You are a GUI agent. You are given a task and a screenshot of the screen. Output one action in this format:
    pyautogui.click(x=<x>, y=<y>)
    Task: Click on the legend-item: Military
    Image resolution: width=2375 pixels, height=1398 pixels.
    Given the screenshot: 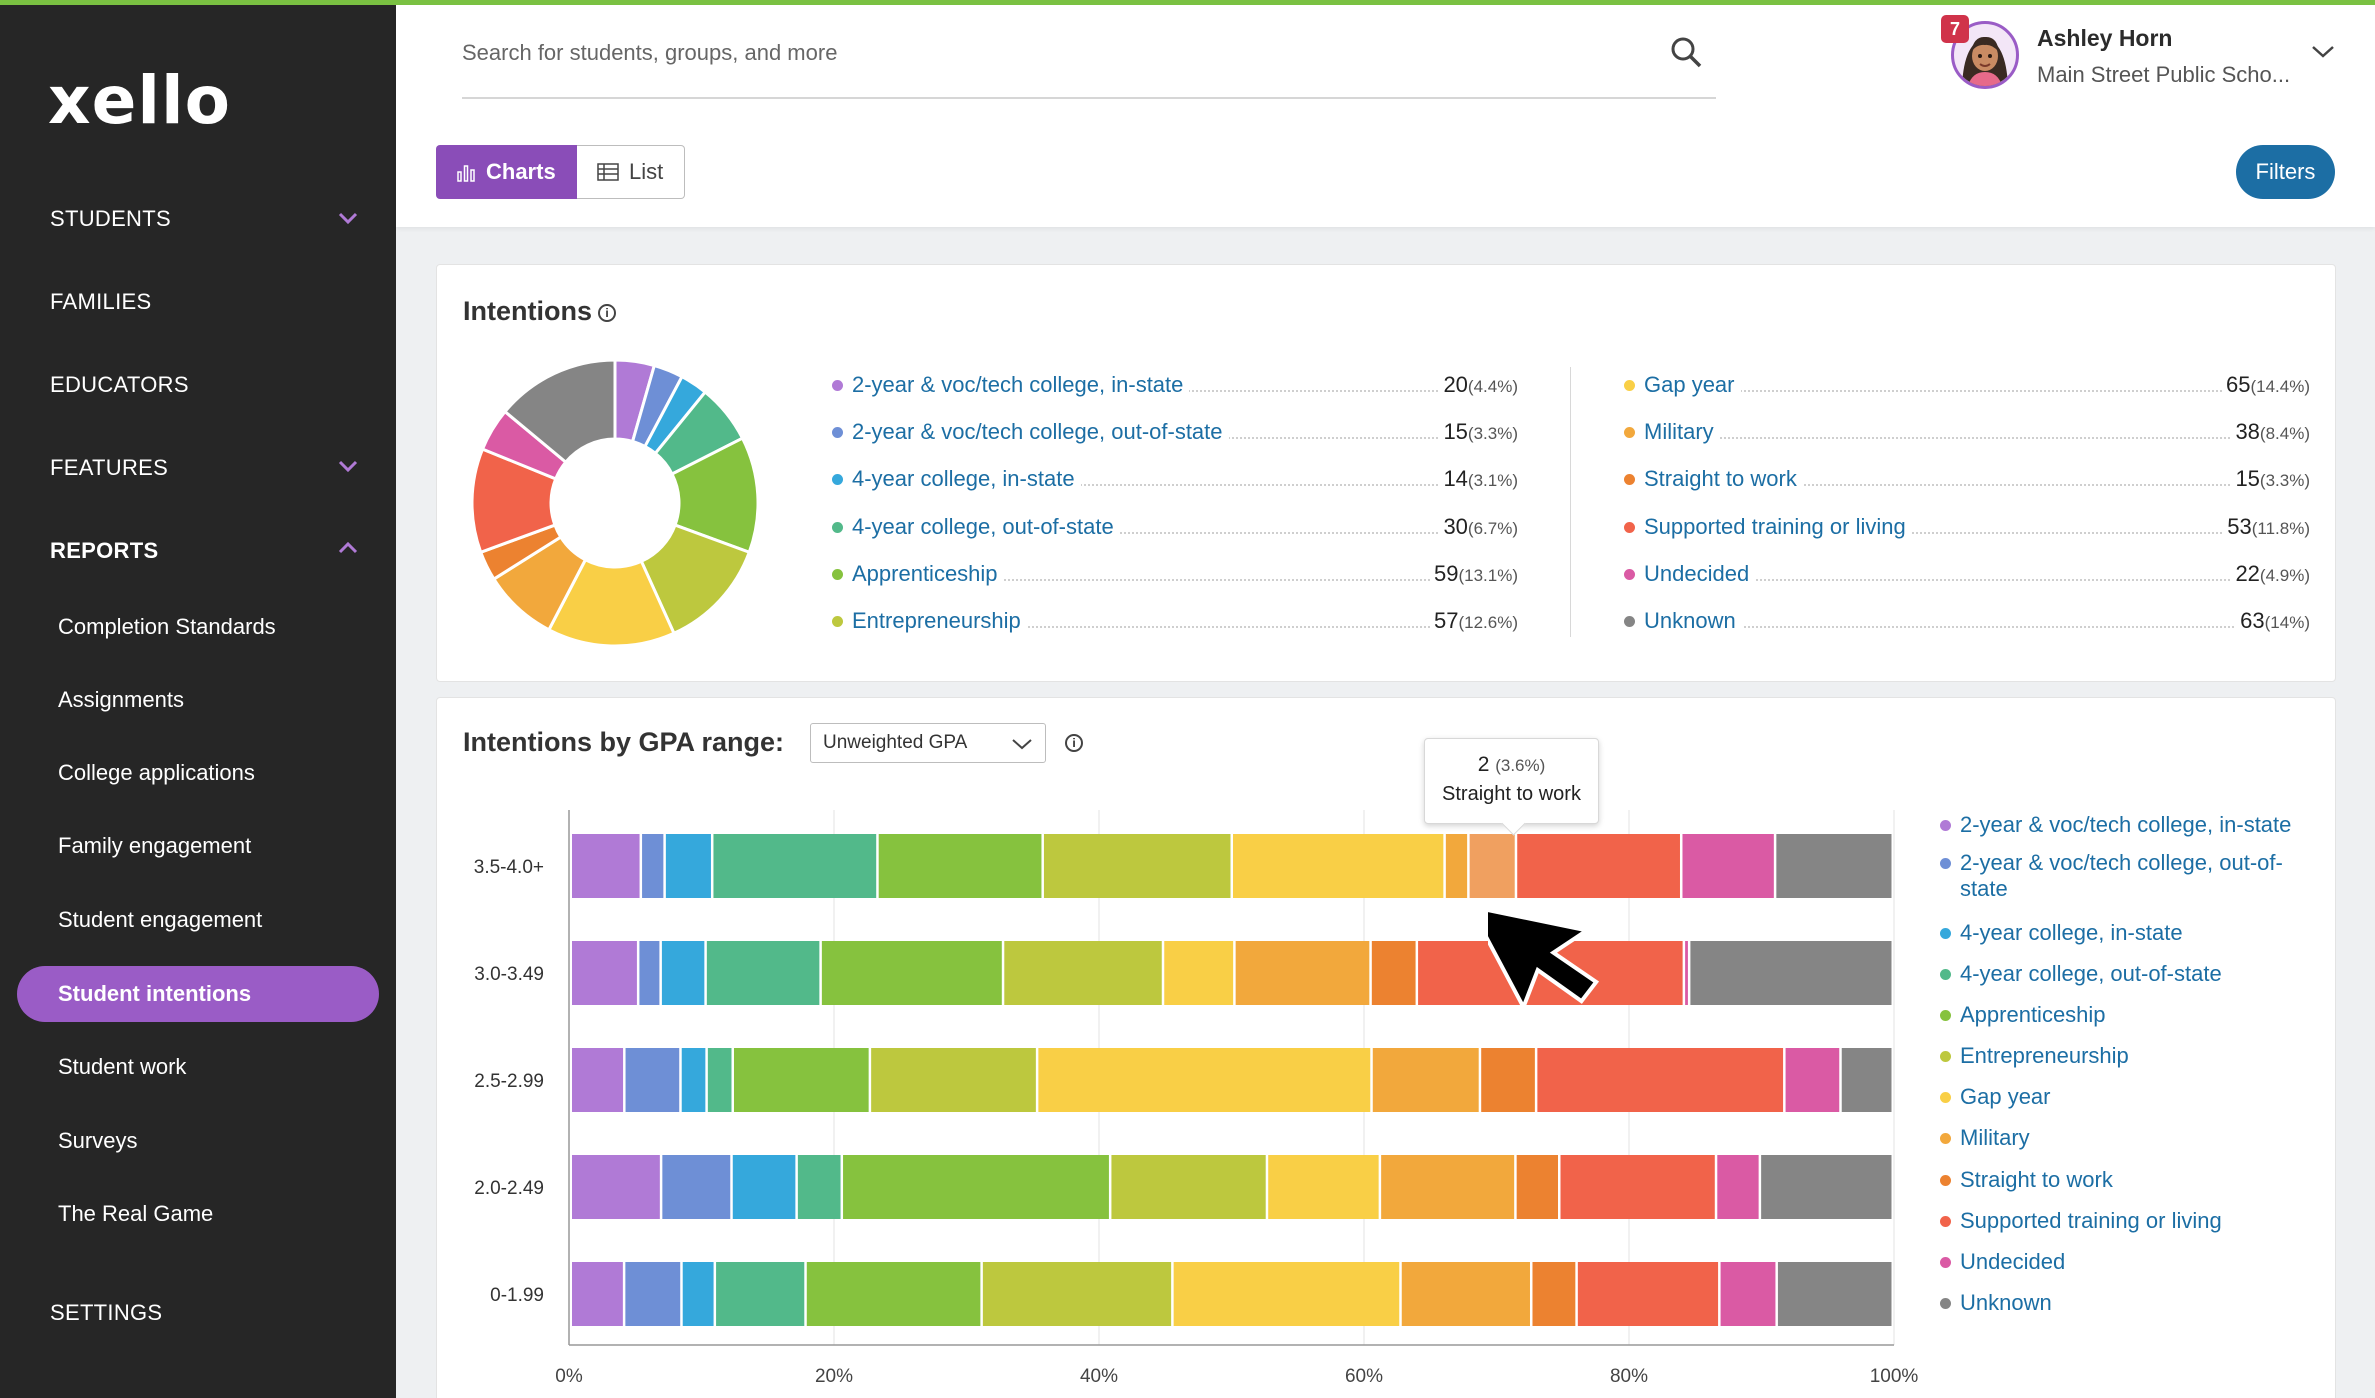 What is the action you would take?
    pyautogui.click(x=2130, y=1138)
    